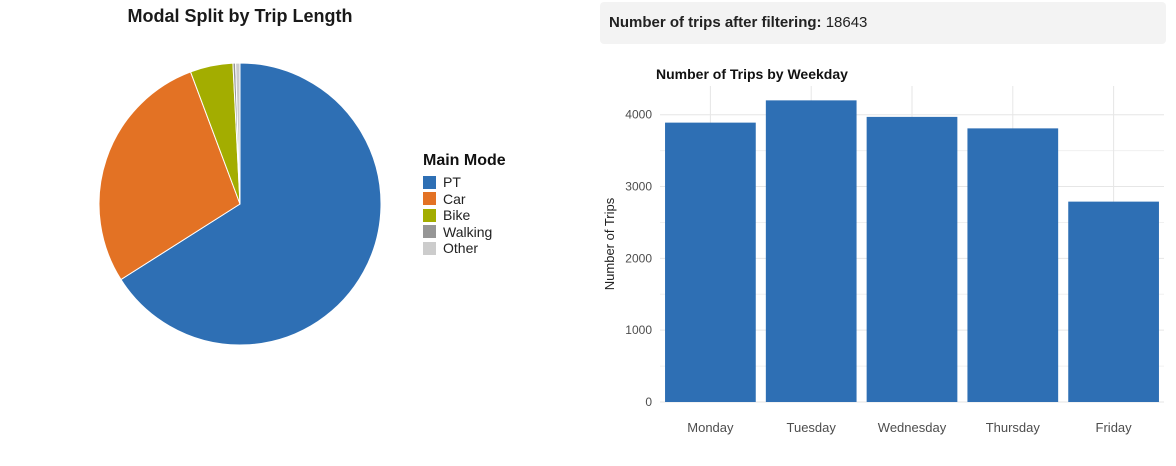 This screenshot has height=466, width=1176. Describe the element at coordinates (1113, 301) in the screenshot. I see `bar-friday` at that location.